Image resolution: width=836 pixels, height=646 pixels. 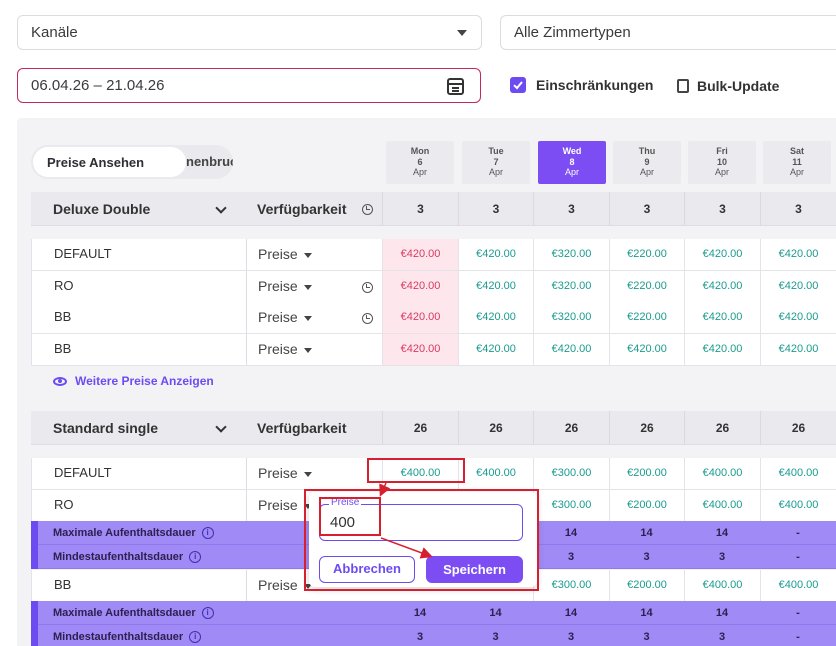 What do you see at coordinates (209, 161) in the screenshot?
I see `view-toggle-other: nenbruch` at bounding box center [209, 161].